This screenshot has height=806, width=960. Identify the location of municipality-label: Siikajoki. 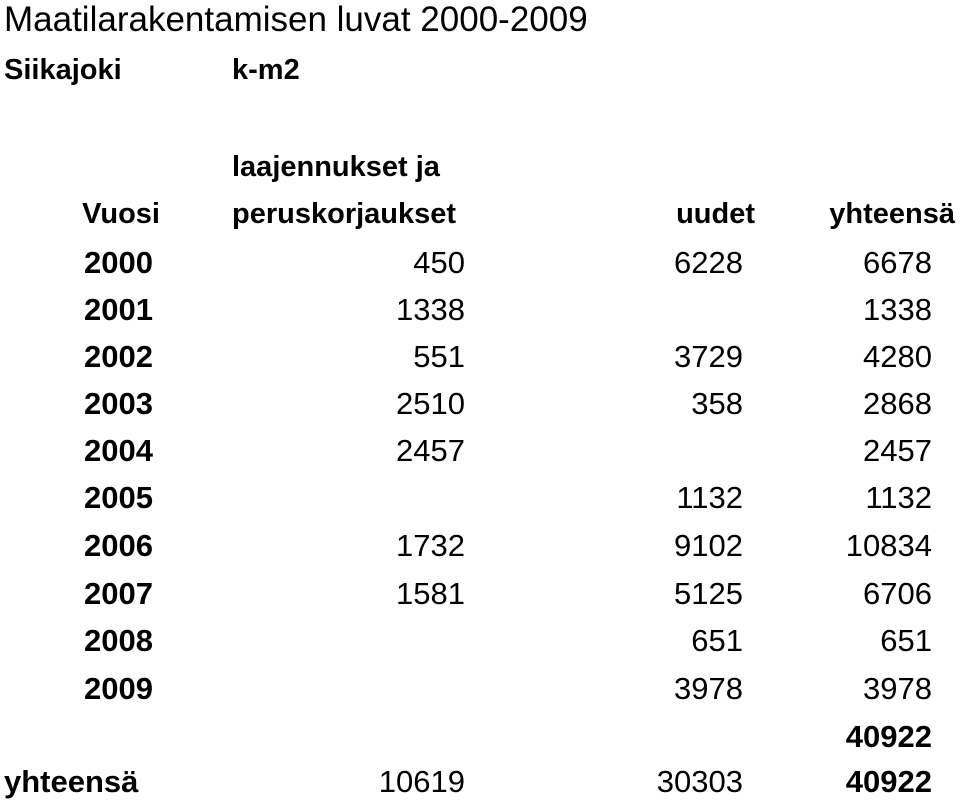
(63, 70).